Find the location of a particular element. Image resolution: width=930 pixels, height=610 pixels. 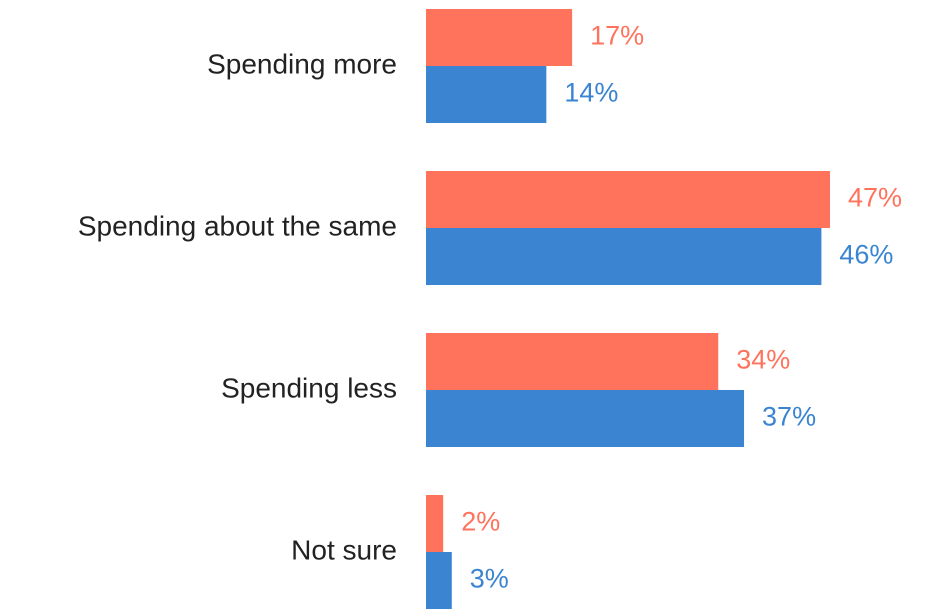

value-label-spending-less-series-2: 37% is located at coordinates (789, 417).